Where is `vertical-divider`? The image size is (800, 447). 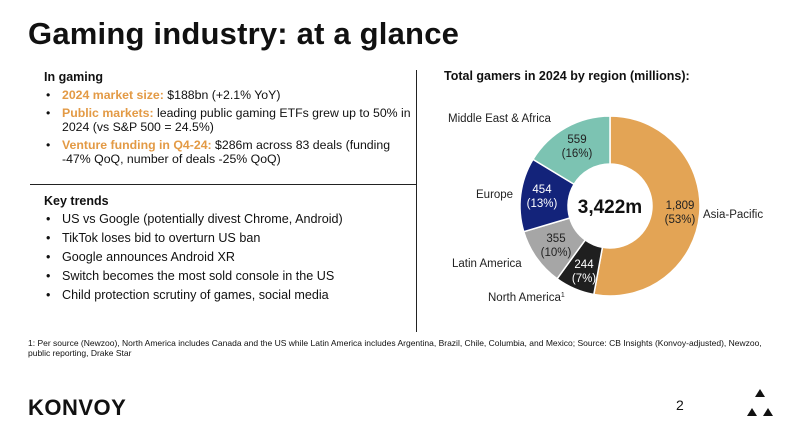 vertical-divider is located at coordinates (416, 201).